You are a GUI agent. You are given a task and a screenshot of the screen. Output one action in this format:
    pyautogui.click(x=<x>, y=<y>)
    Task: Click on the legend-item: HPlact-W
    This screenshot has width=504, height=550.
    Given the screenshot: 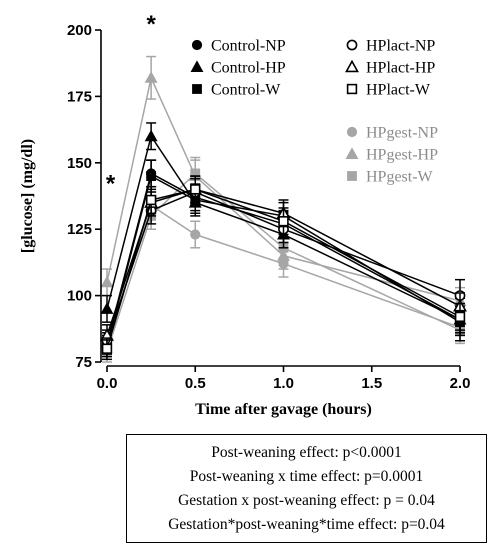 What is the action you would take?
    pyautogui.click(x=388, y=90)
    